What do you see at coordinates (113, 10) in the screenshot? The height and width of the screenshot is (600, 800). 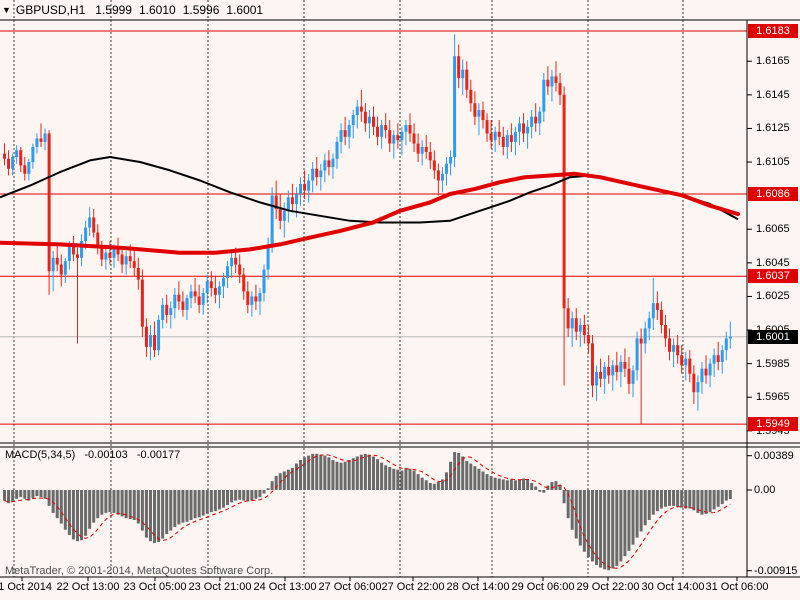 I see `quote-open: 1.5999` at bounding box center [113, 10].